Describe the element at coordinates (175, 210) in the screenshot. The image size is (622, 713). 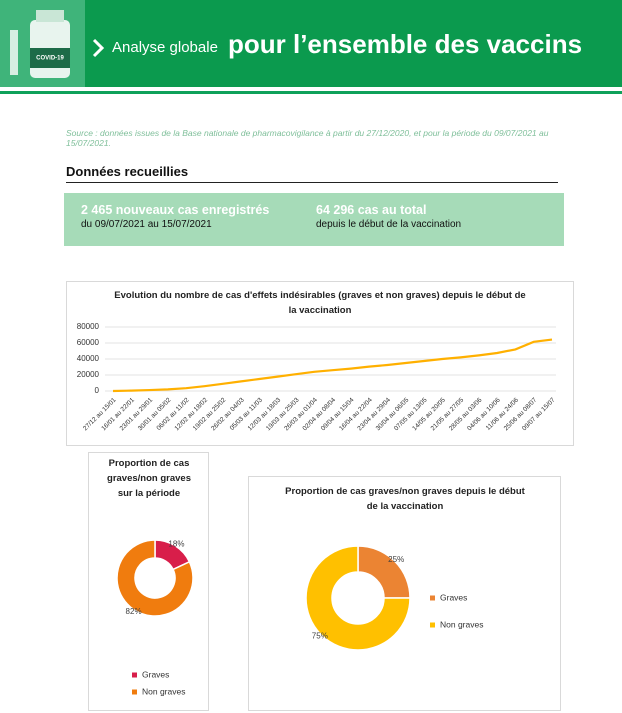
I see `stat-value: 2 465 nouveaux cas enregistrés` at that location.